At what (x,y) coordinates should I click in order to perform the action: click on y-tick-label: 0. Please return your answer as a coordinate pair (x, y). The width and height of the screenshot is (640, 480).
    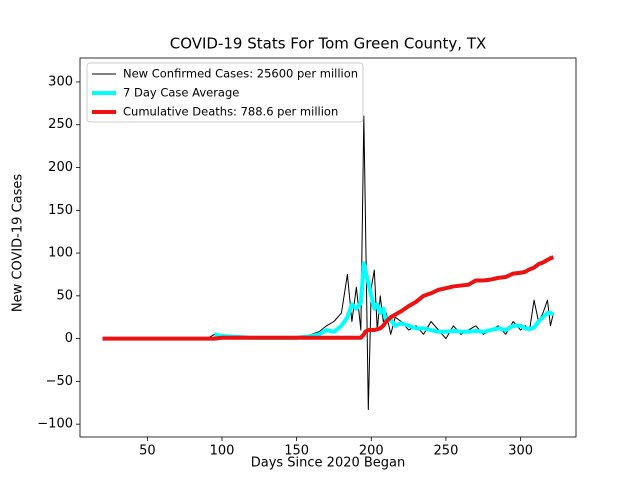
    Looking at the image, I should click on (69, 338).